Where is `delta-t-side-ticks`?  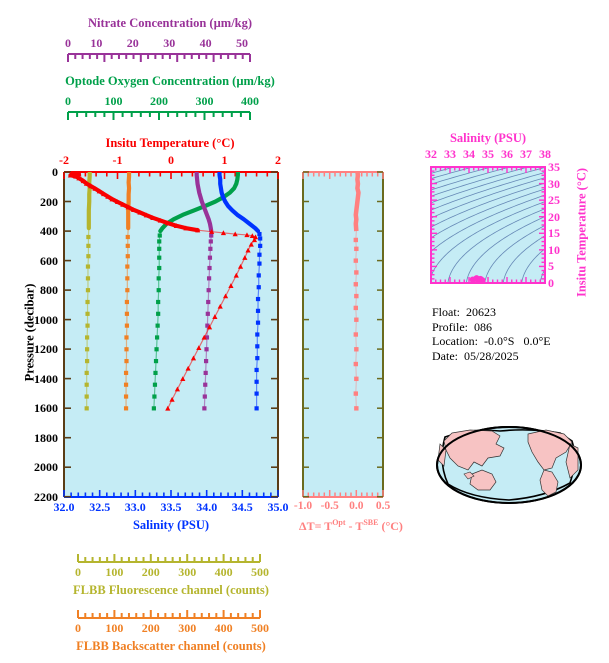
delta-t-side-ticks is located at coordinates (343, 334).